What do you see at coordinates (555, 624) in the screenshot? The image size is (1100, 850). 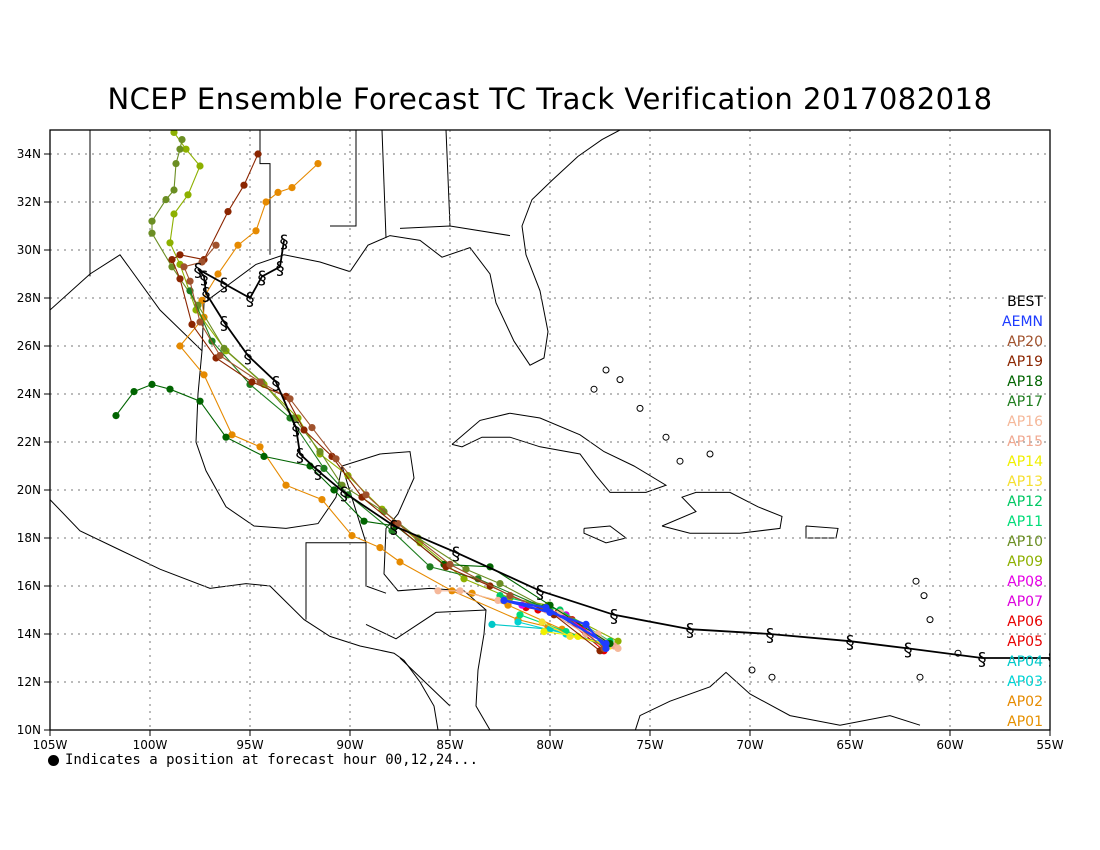 I see `track-aemn` at bounding box center [555, 624].